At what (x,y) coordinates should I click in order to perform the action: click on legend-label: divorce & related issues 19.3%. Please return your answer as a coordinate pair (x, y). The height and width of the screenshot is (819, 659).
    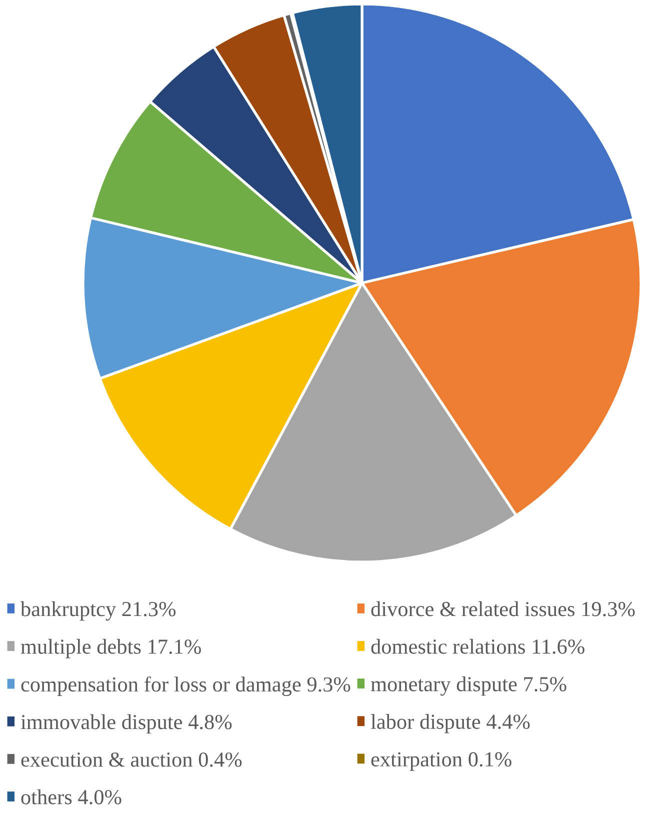
    Looking at the image, I should click on (503, 608).